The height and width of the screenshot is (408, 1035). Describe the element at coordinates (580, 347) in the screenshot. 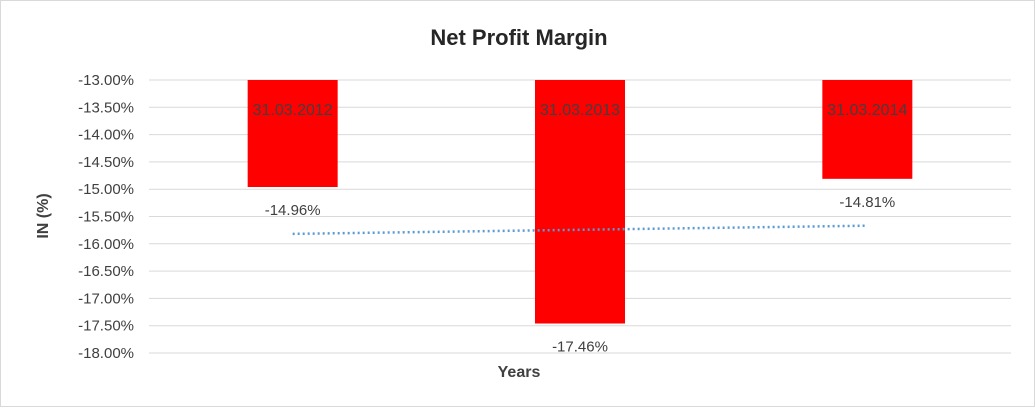

I see `data-label: -17.46%` at that location.